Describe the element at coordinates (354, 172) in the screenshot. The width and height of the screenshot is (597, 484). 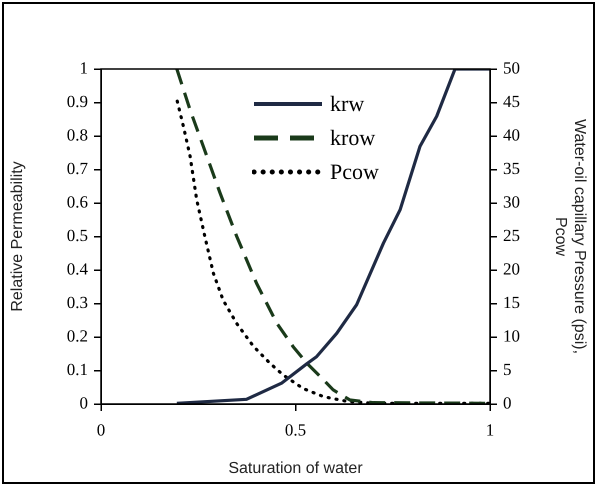
I see `legend-label: Pcow` at that location.